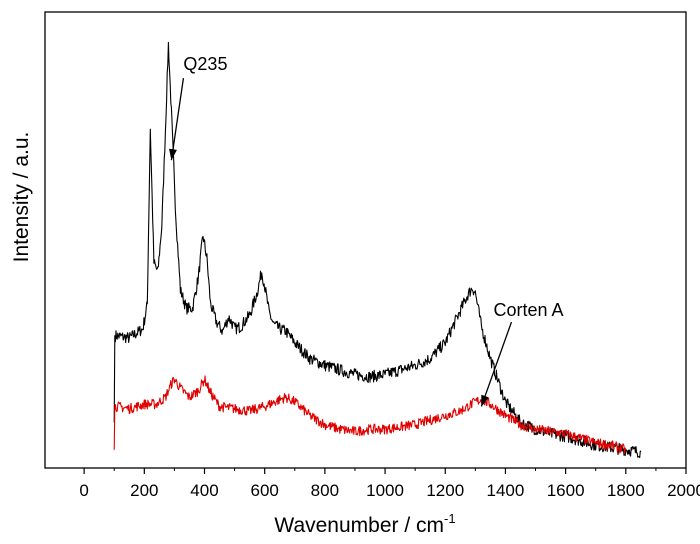 This screenshot has height=544, width=700. I want to click on x-axis-title-text: Wavenumber / cm, so click(359, 525).